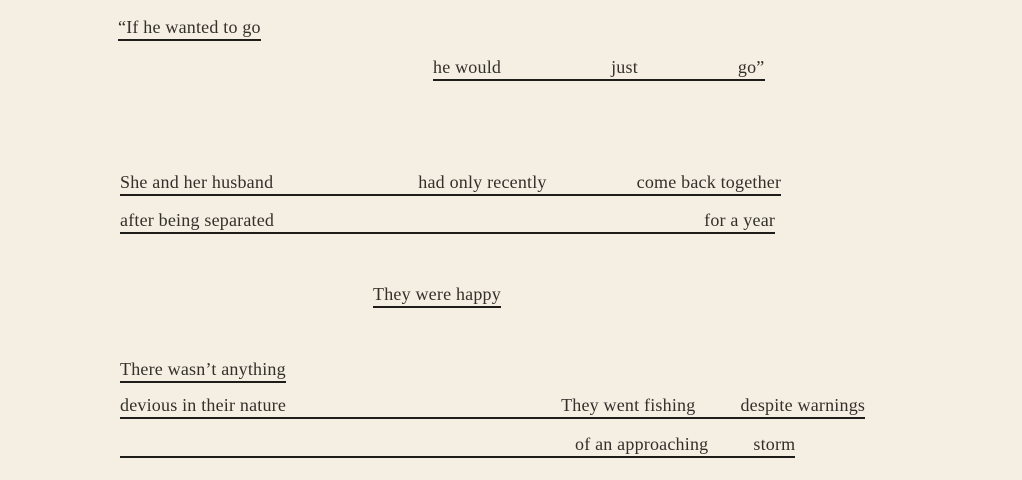 The image size is (1022, 480). I want to click on poem-text-segment: come back together, so click(709, 184).